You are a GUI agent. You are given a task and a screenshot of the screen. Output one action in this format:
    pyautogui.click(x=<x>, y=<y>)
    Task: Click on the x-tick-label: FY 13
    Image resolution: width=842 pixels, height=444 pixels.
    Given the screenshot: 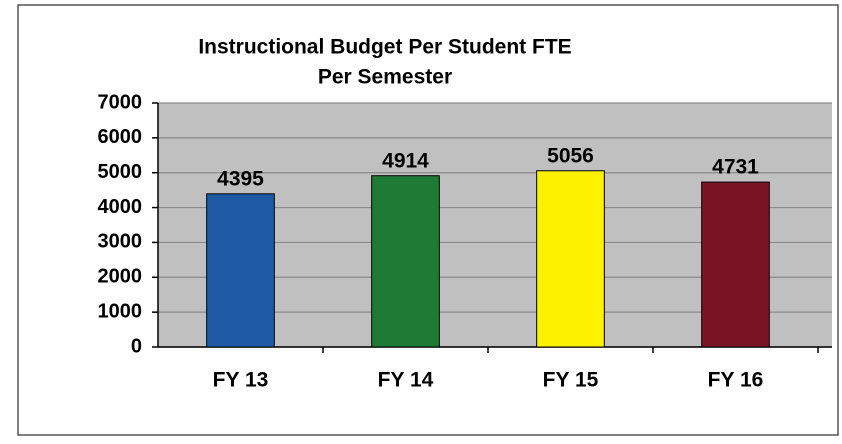 What is the action you would take?
    pyautogui.click(x=241, y=380)
    